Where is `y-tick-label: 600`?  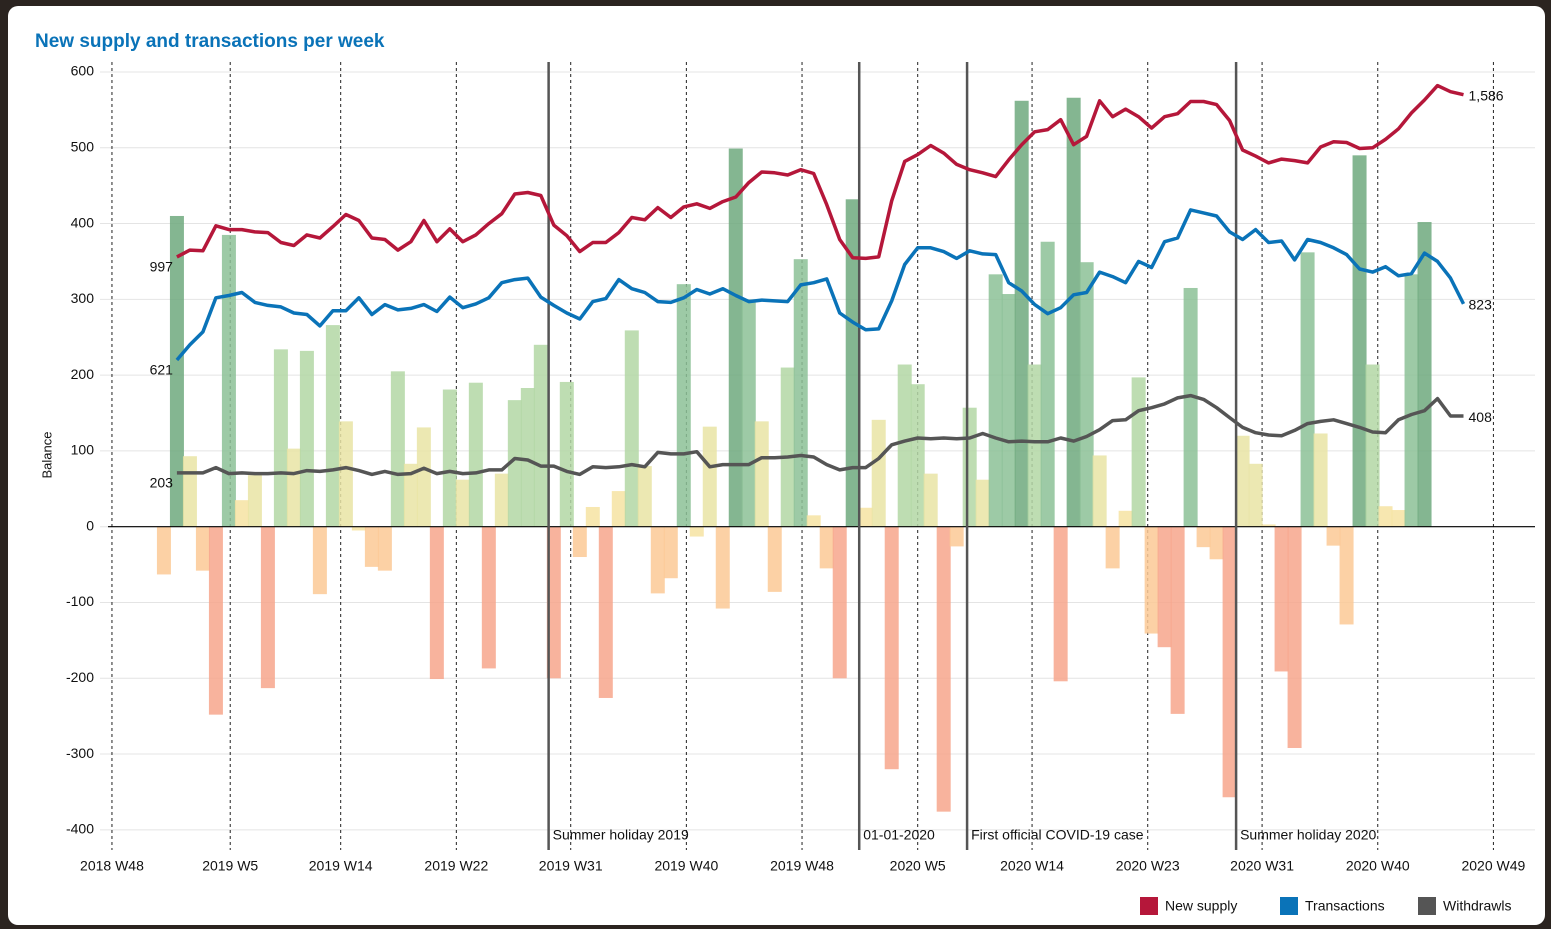 y-tick-label: 600 is located at coordinates (83, 71).